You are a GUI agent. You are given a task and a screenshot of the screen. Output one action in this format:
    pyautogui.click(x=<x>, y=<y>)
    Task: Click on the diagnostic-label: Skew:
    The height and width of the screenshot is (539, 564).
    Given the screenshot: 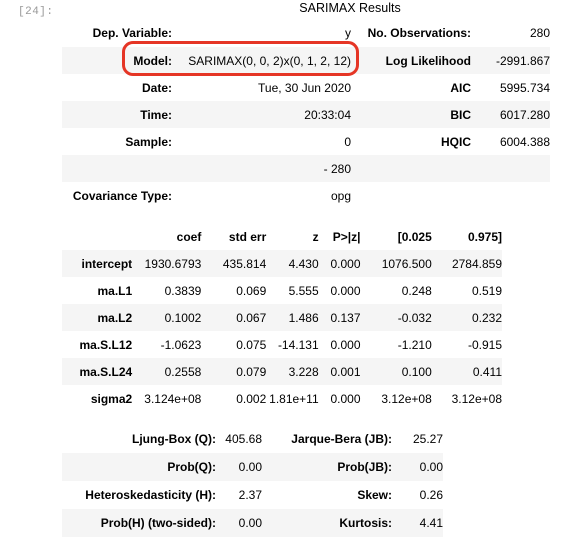 What is the action you would take?
    pyautogui.click(x=374, y=495)
    